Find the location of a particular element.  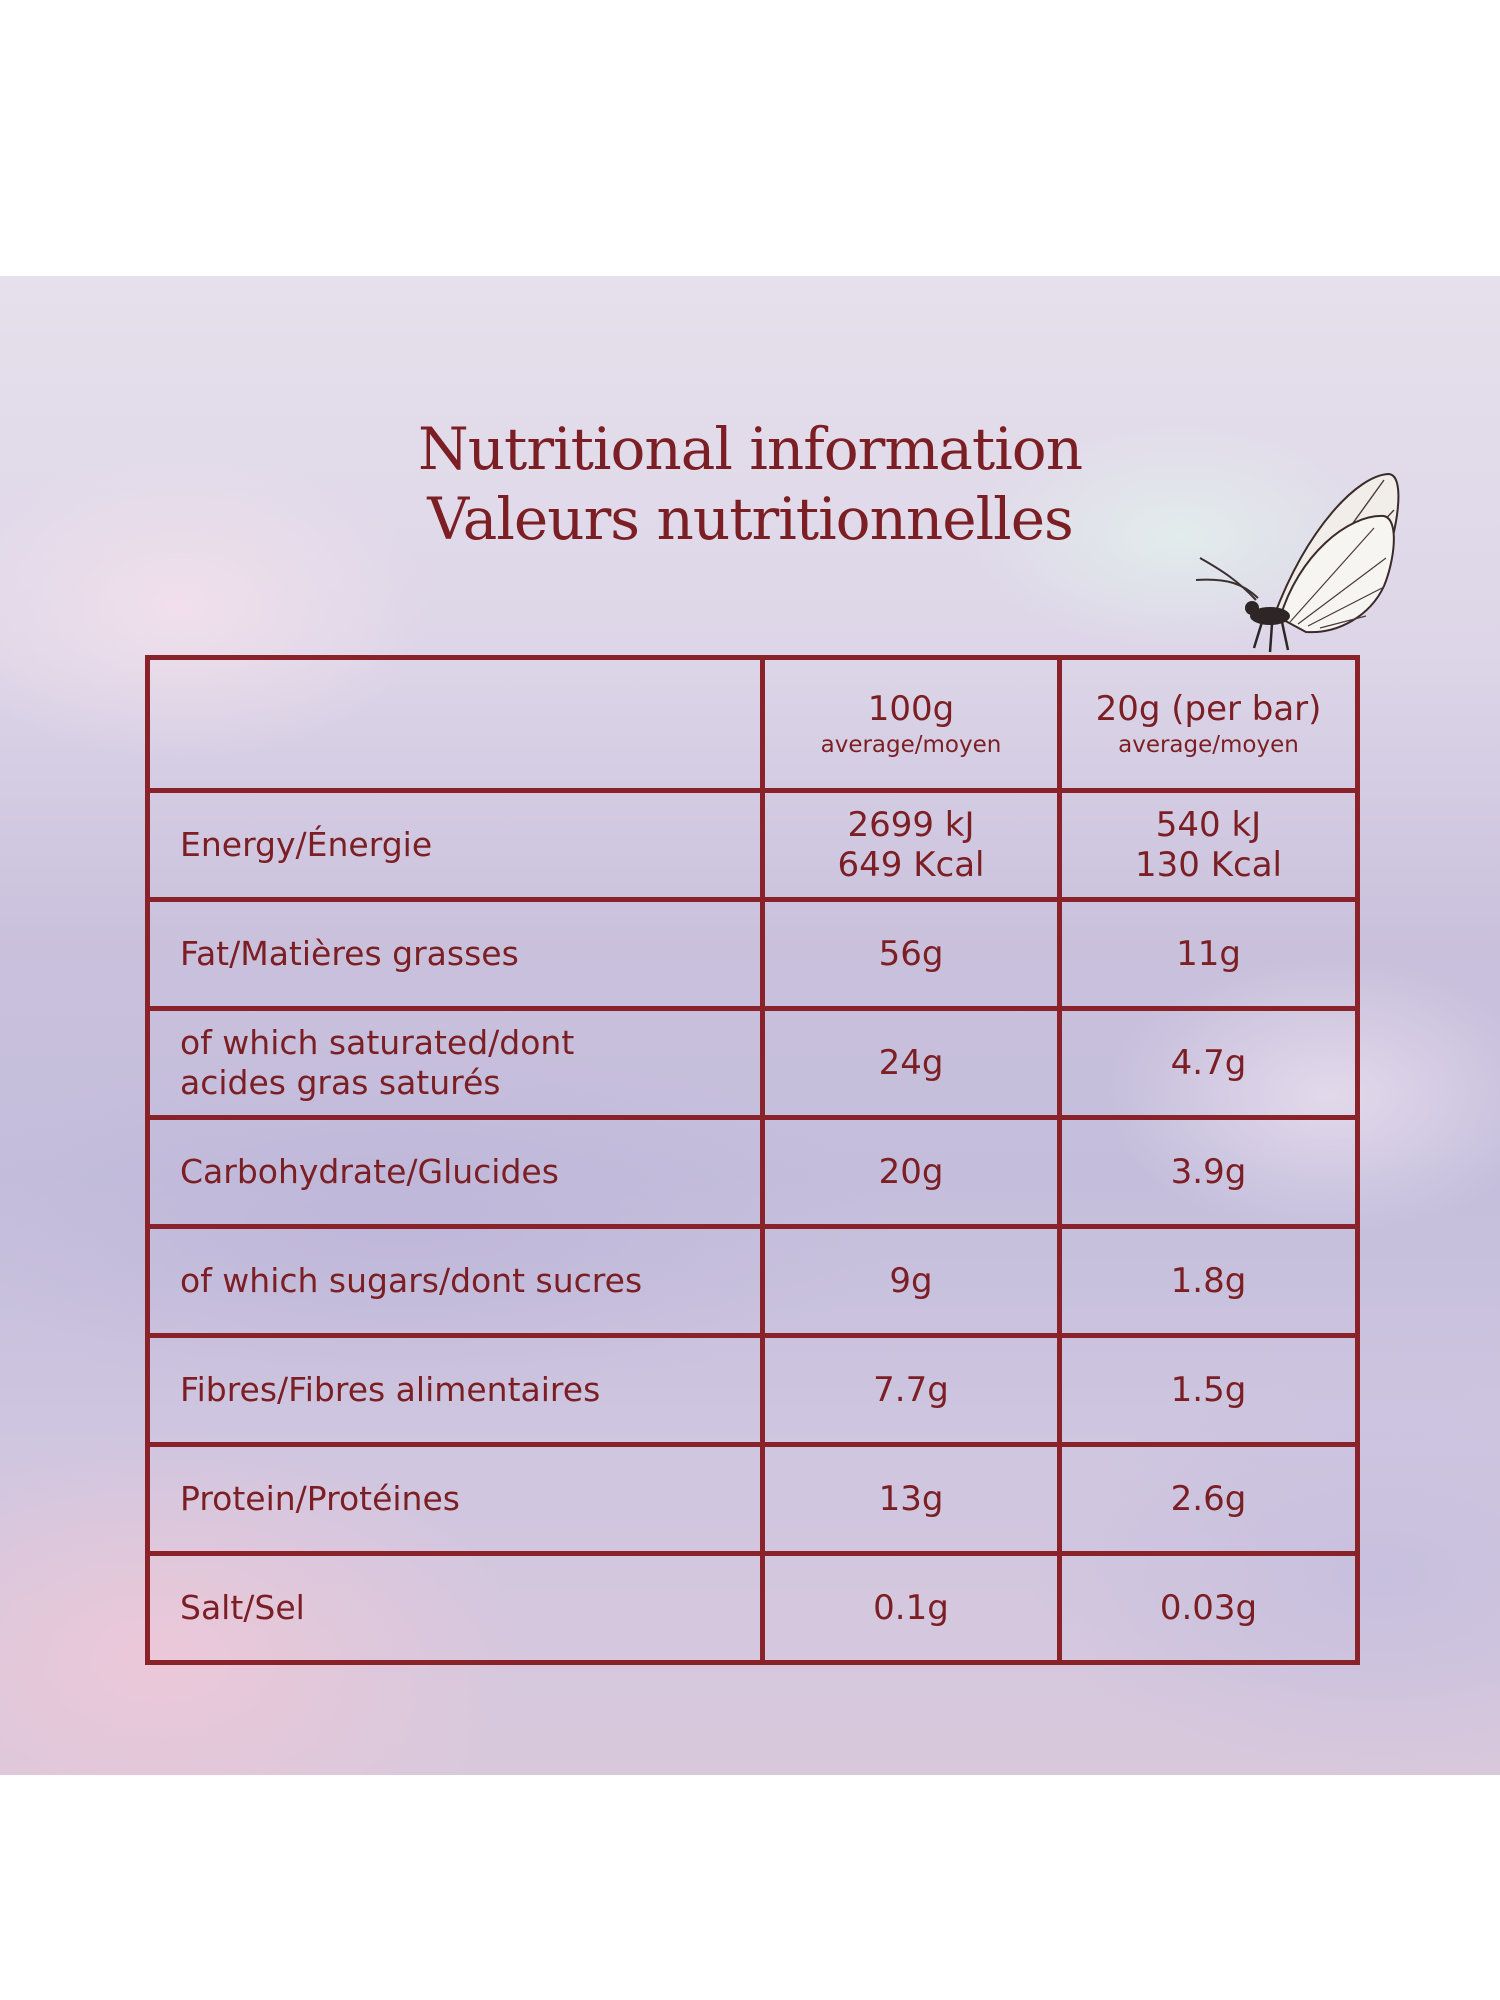

nutrient-label: Fibres/Fibres alimentaires is located at coordinates (455, 1390).